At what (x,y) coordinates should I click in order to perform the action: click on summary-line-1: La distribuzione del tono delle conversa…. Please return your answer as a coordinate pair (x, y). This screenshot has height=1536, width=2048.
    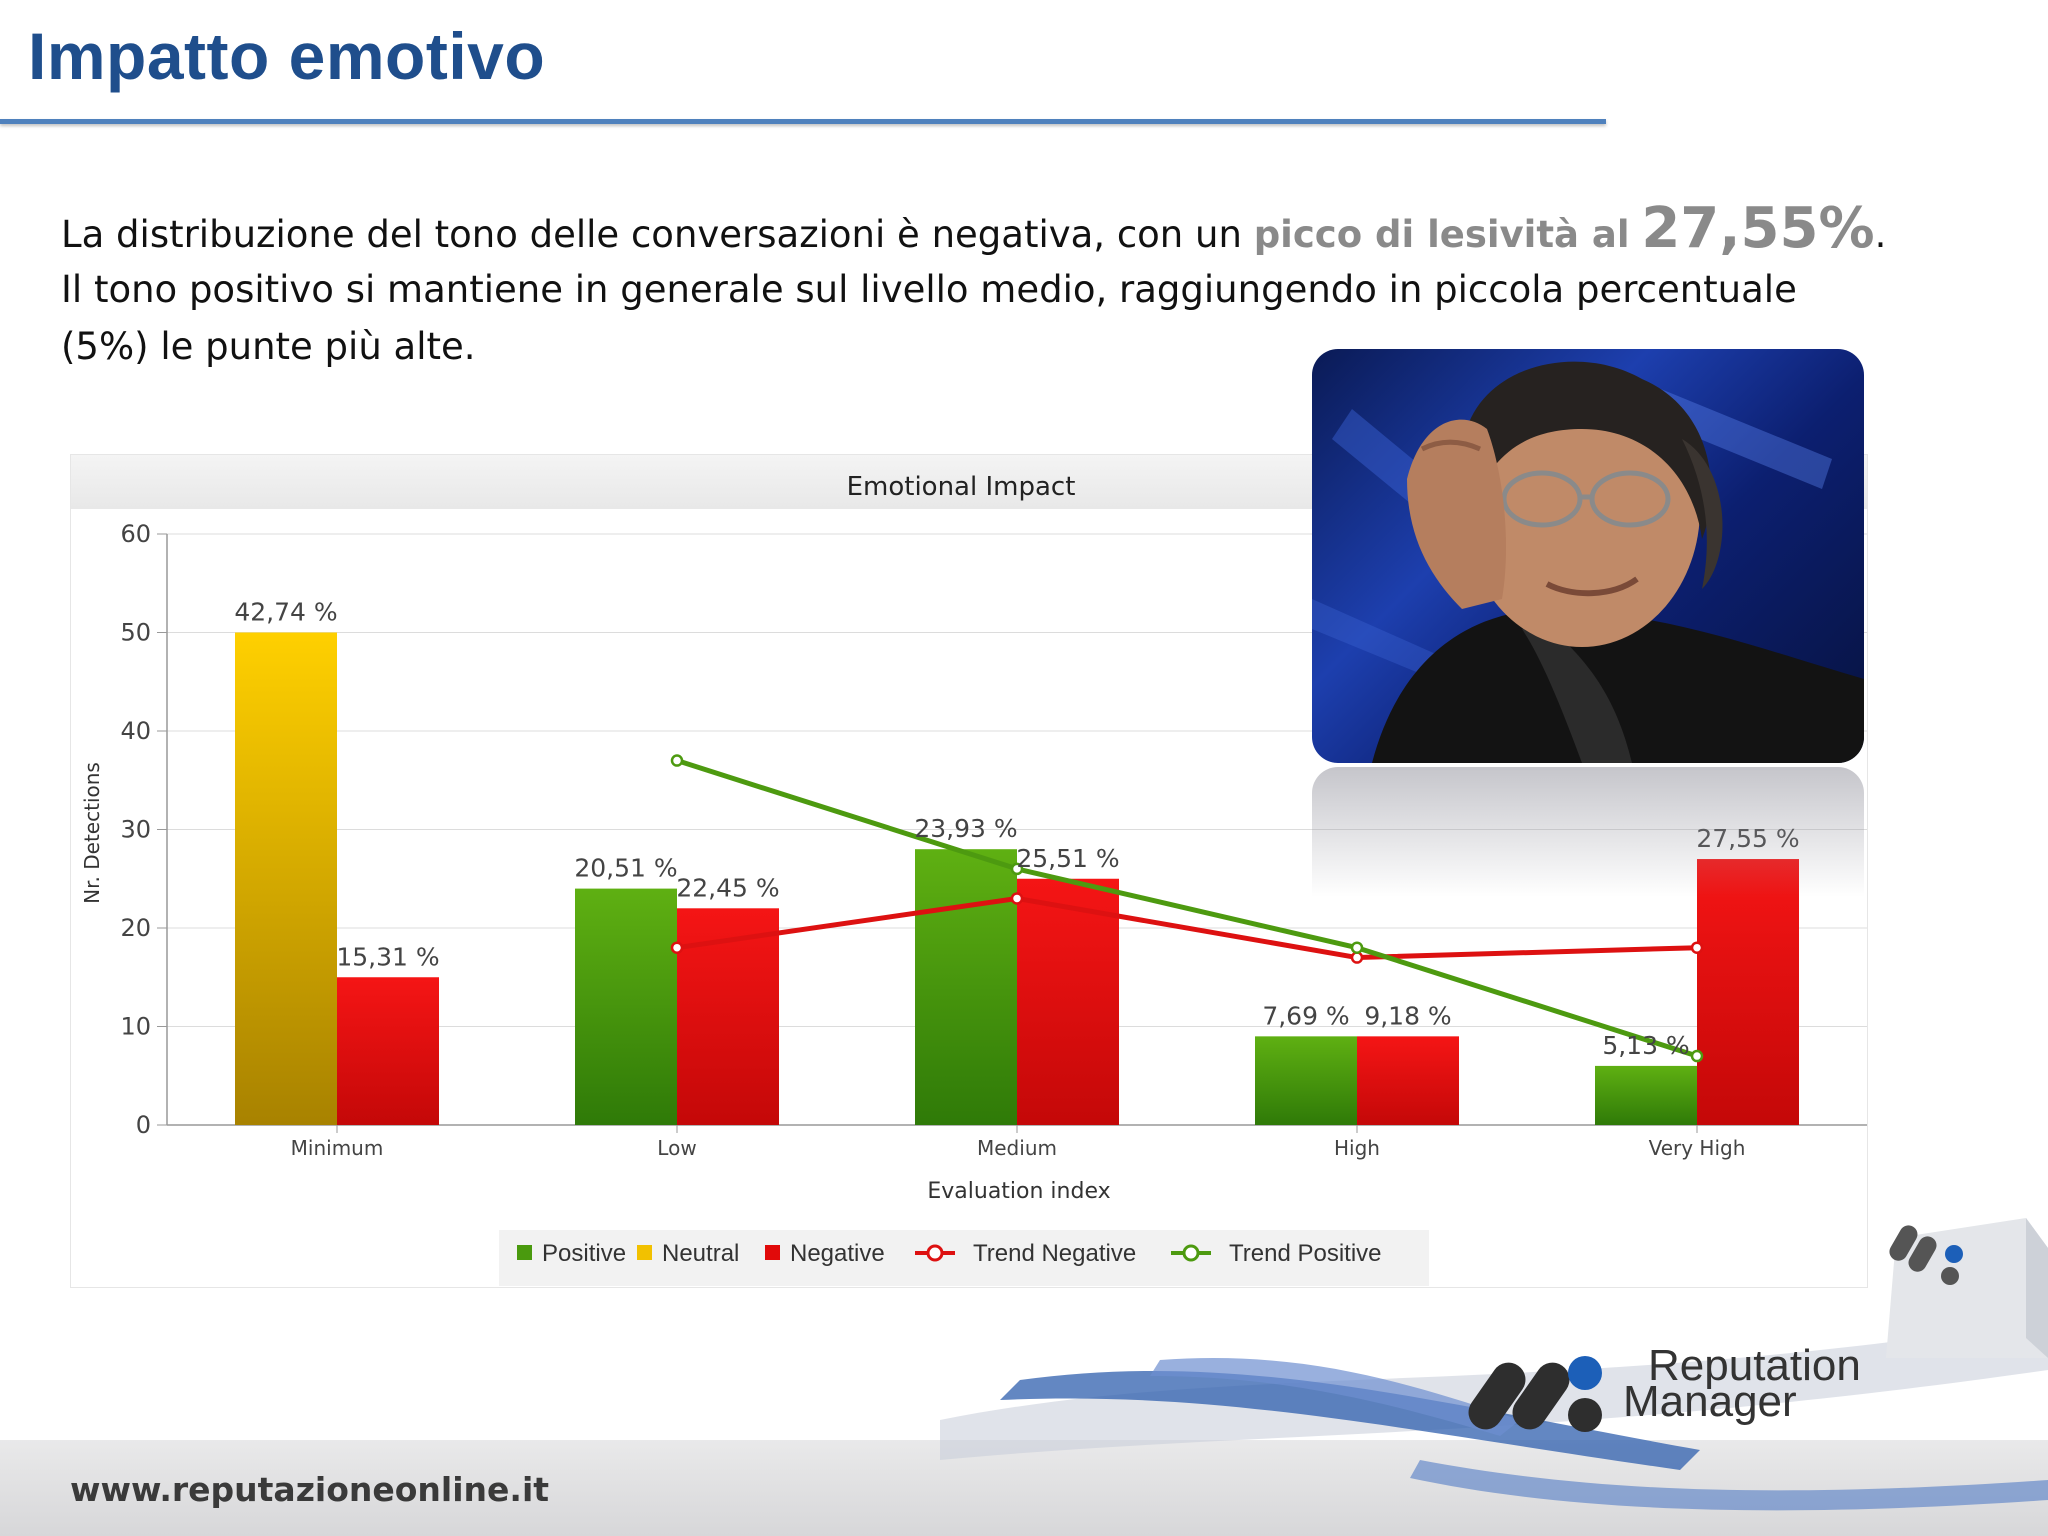
    Looking at the image, I should click on (973, 228).